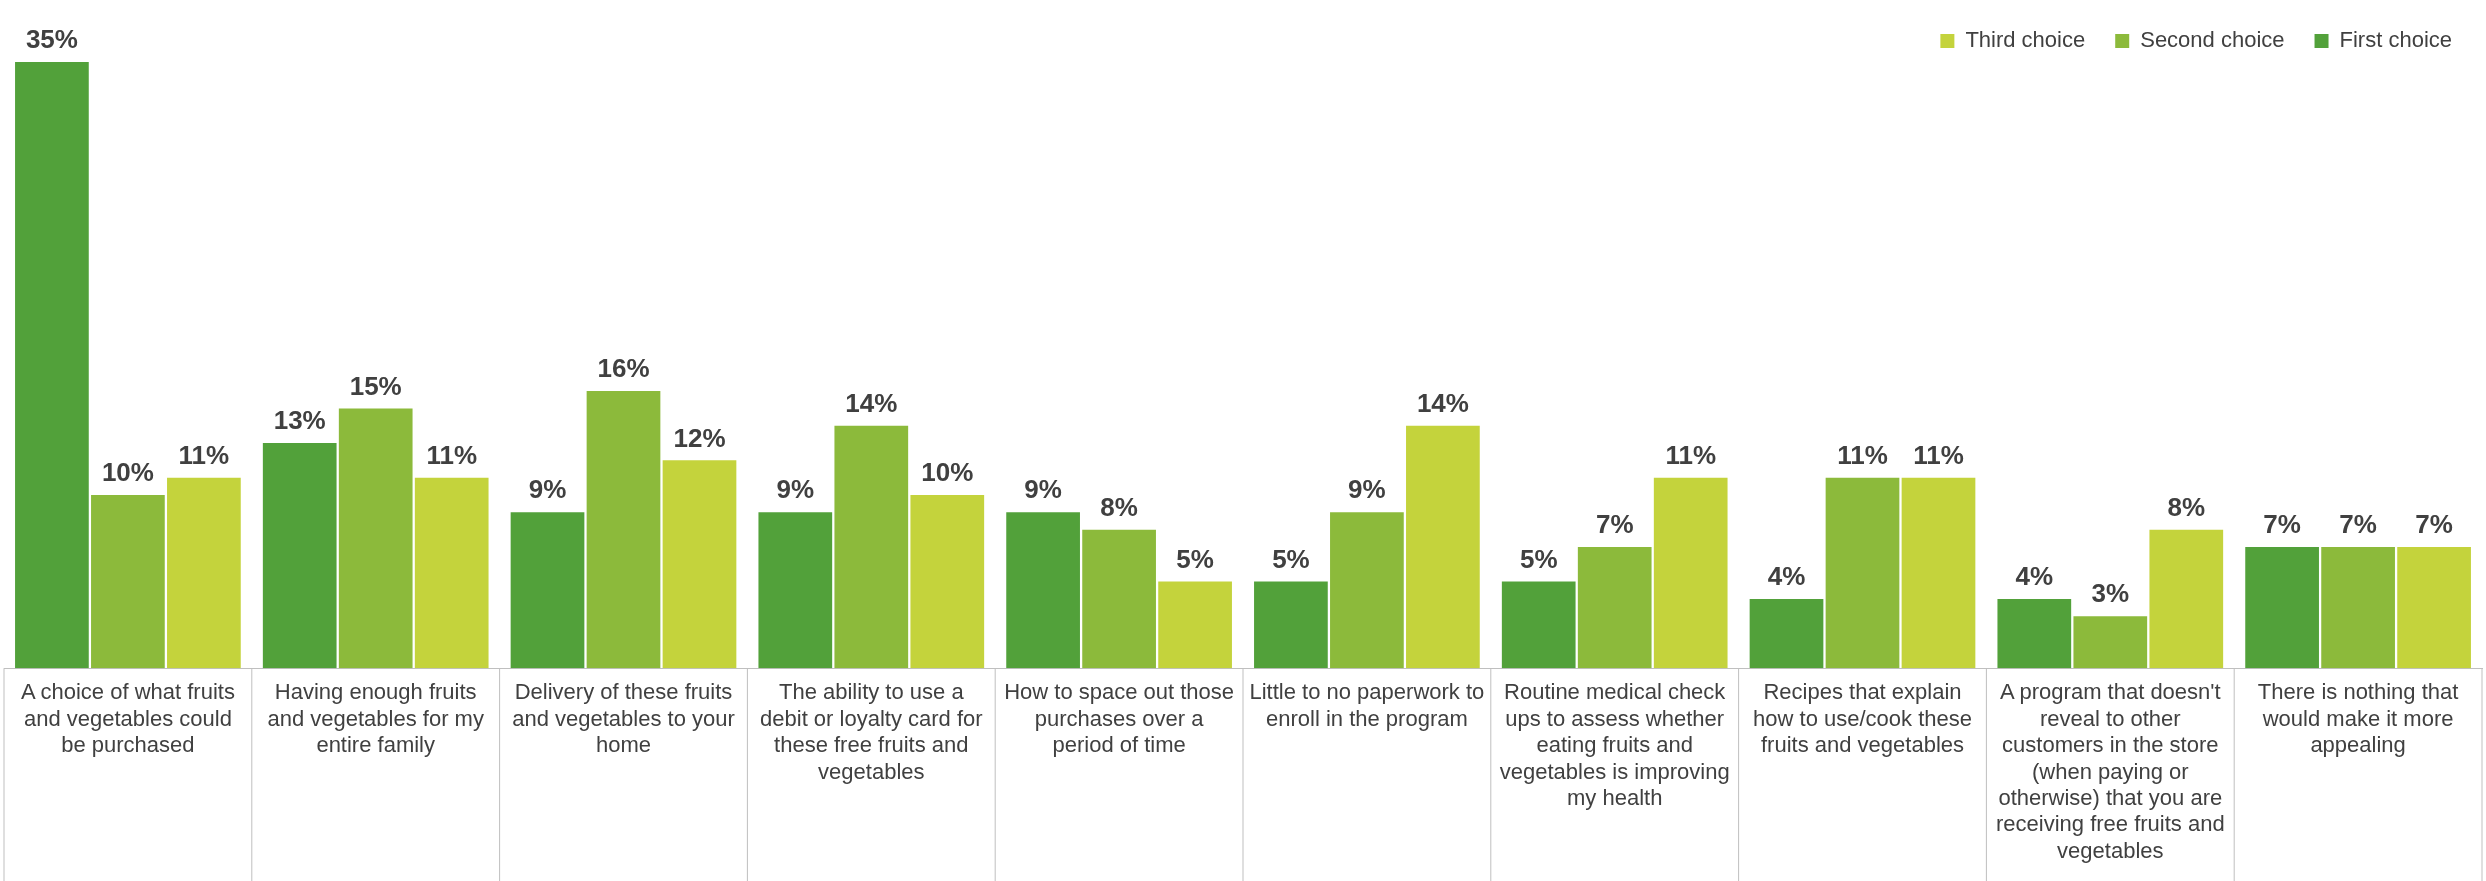  What do you see at coordinates (375, 718) in the screenshot?
I see `x-tick-label: Having enough fruits and vegetables for my entire family` at bounding box center [375, 718].